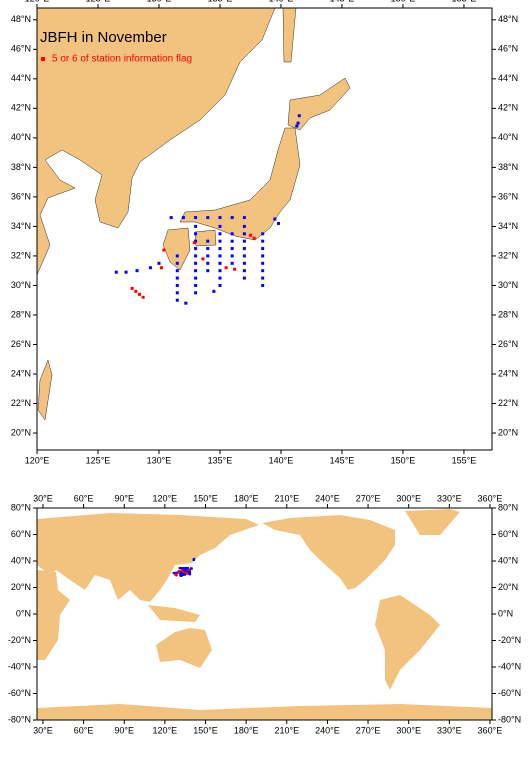 This screenshot has height=760, width=529. Describe the element at coordinates (159, 1) in the screenshot. I see `x-tick-label: 130°E` at that location.